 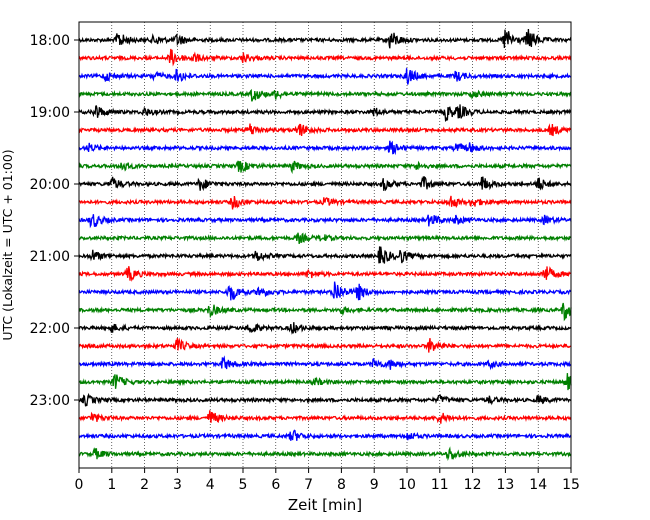 I want to click on x-tick-label: 11, so click(x=440, y=485).